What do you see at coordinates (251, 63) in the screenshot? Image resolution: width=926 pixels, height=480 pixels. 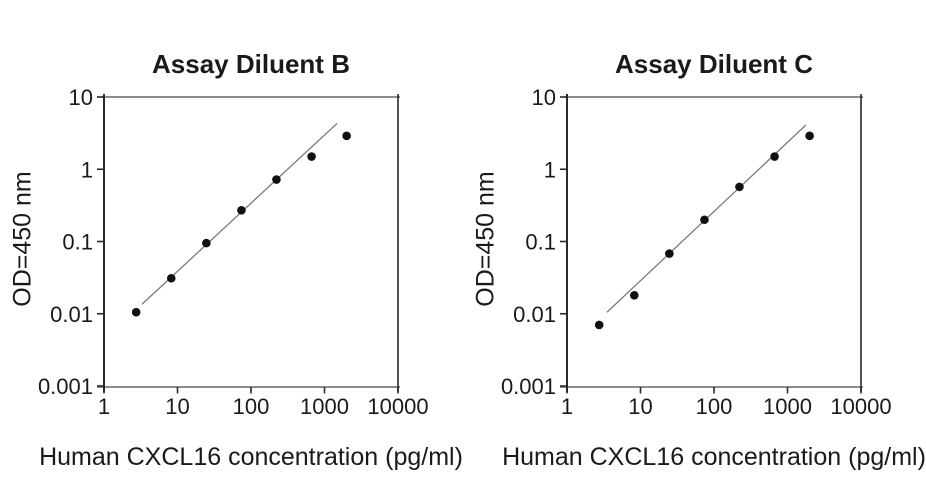 I see `chart-title: Assay Diluent B` at bounding box center [251, 63].